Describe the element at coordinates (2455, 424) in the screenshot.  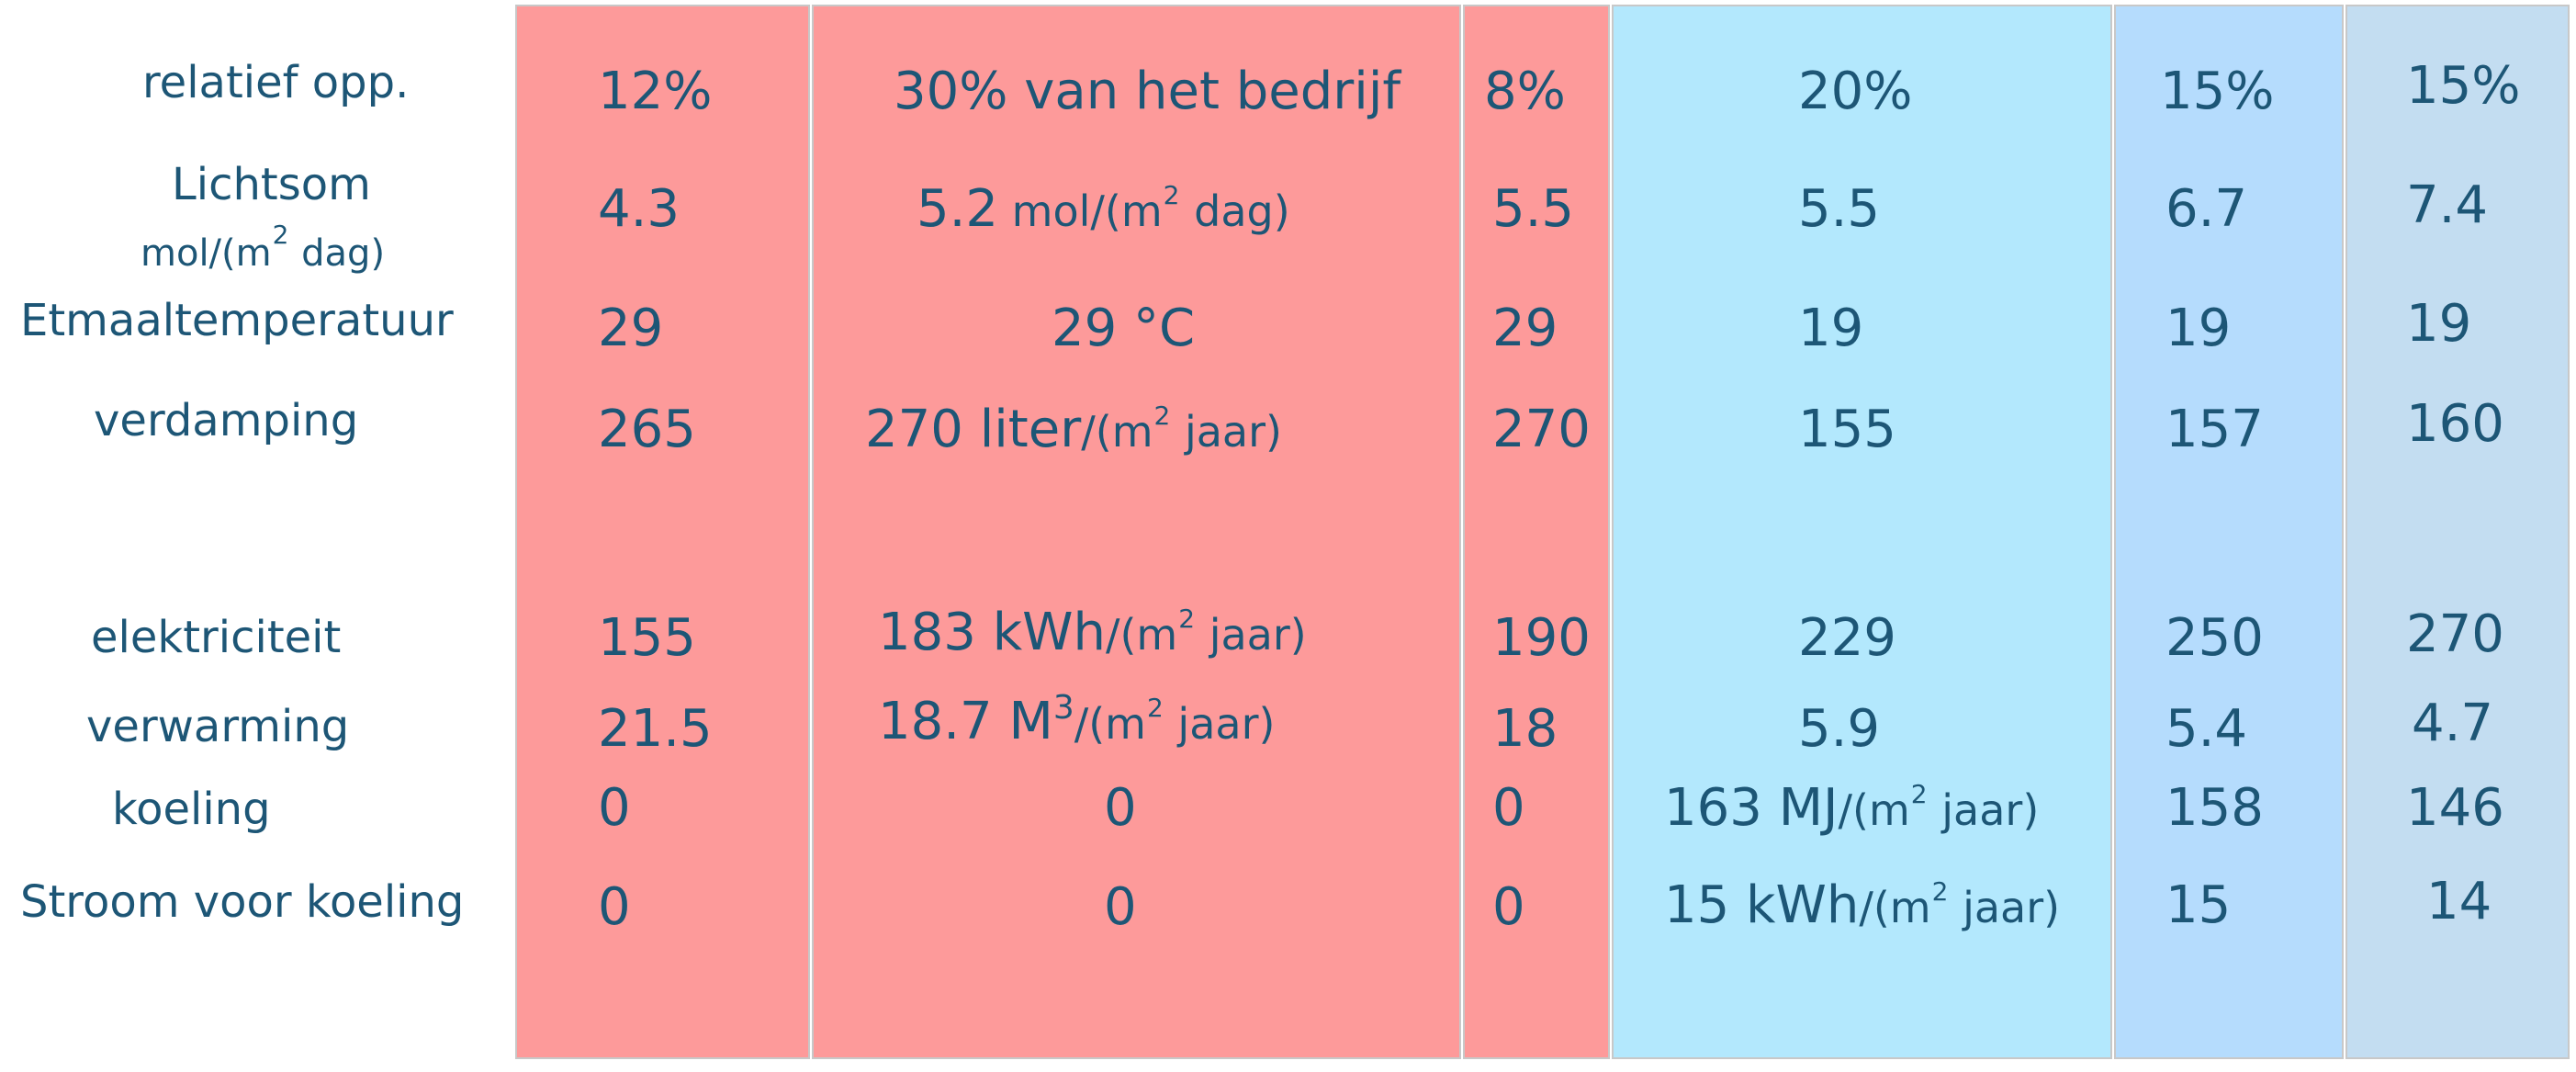
I see `c6-verdamping: 160` at that location.